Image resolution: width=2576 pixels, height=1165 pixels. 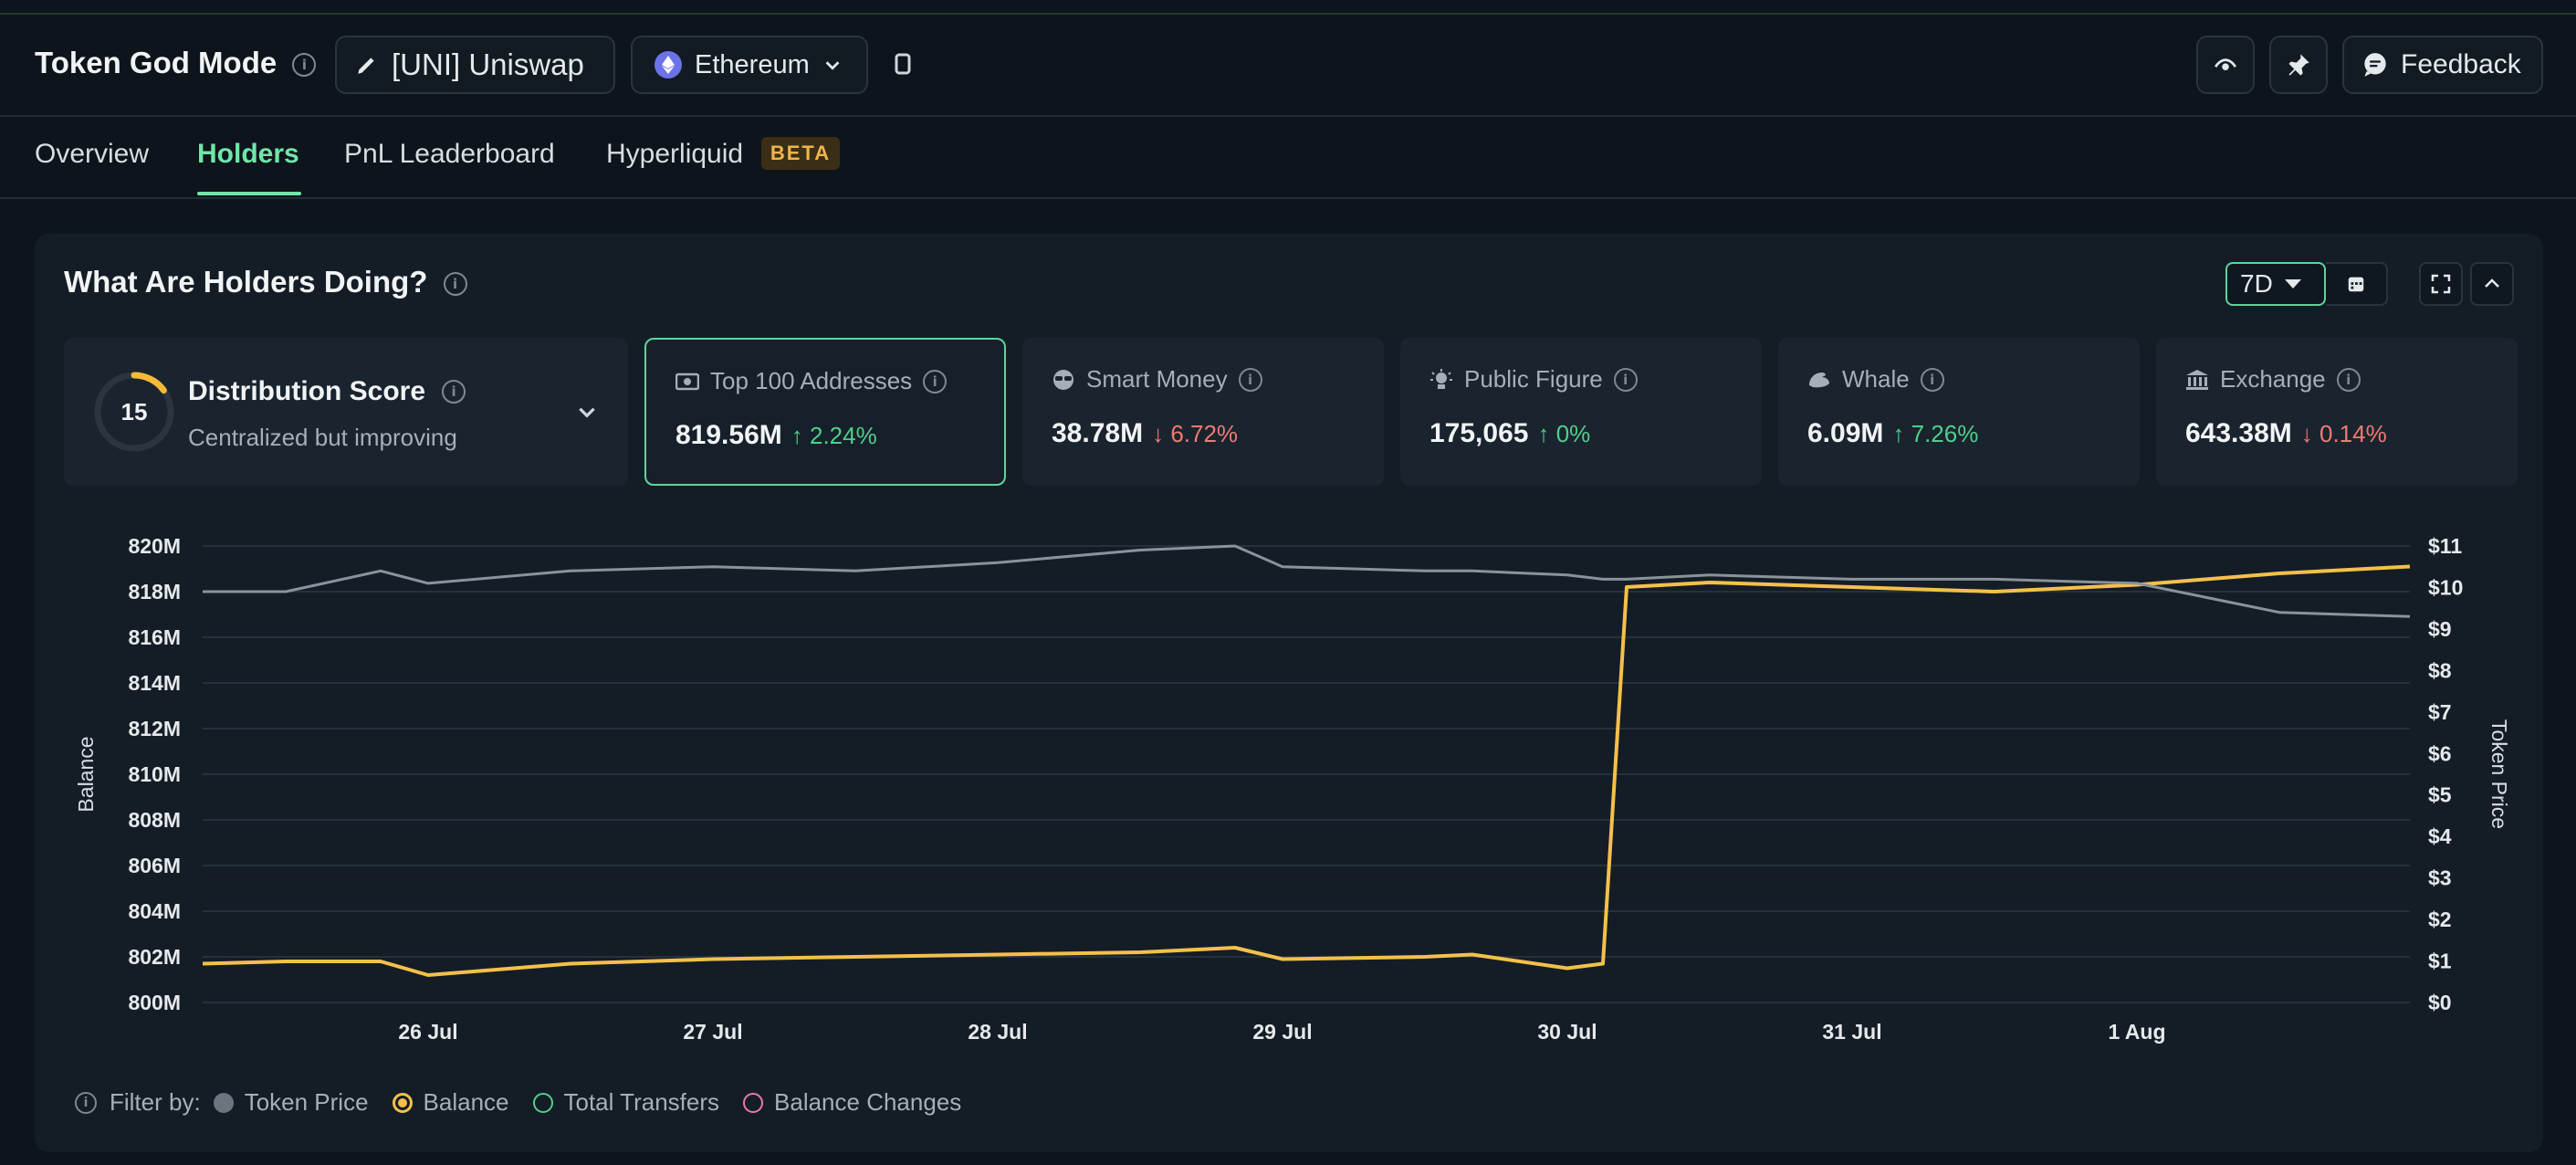 I want to click on stat-card-value: 819.56M, so click(x=728, y=435).